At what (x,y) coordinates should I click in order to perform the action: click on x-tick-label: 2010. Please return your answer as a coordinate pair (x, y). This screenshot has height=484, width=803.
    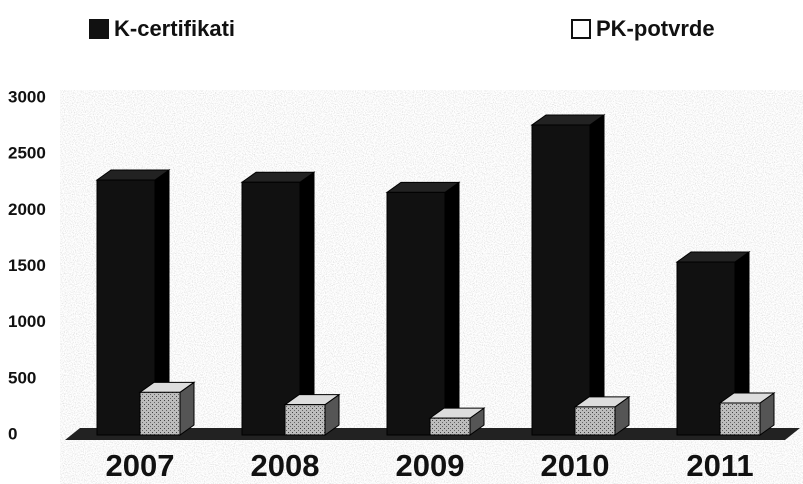
    Looking at the image, I should click on (575, 465).